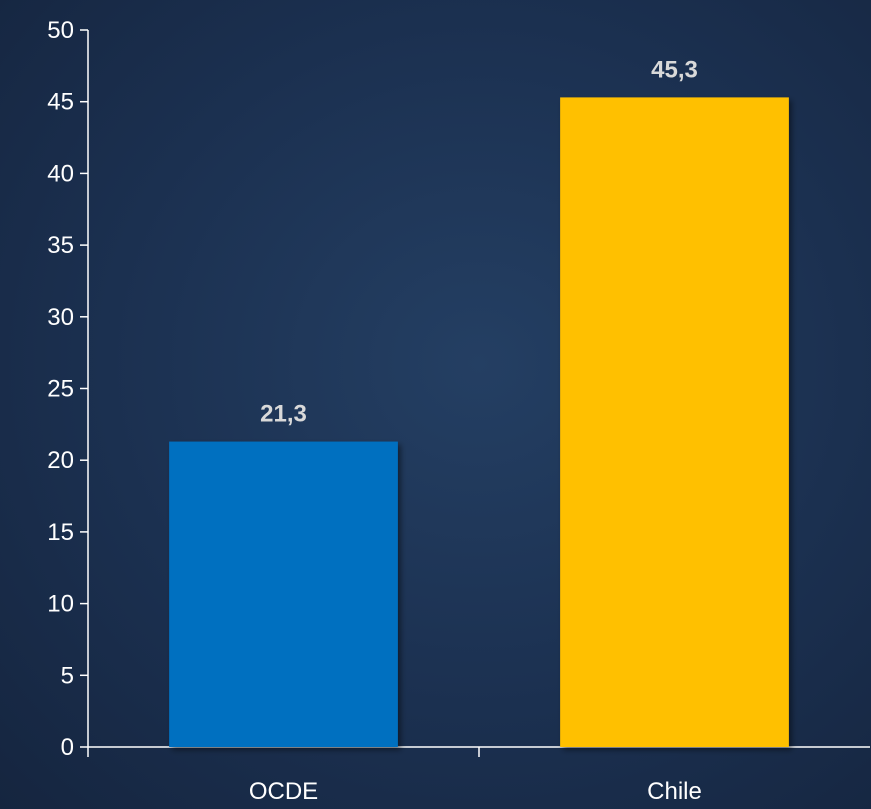 This screenshot has height=809, width=871. What do you see at coordinates (60, 173) in the screenshot?
I see `y-tick-label: 40` at bounding box center [60, 173].